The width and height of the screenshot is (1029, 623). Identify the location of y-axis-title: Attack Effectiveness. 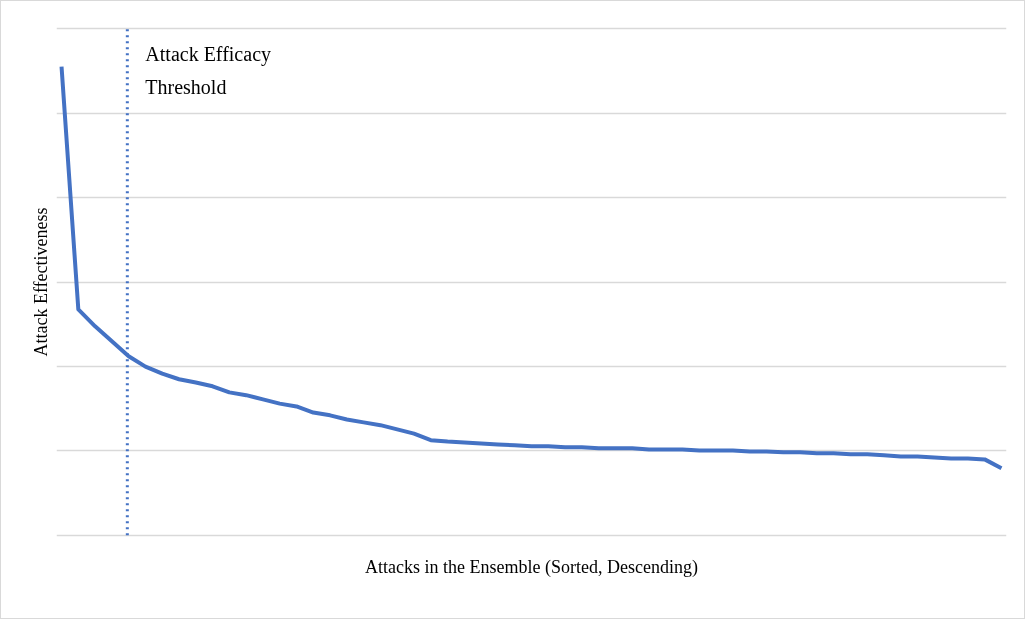
(40, 282).